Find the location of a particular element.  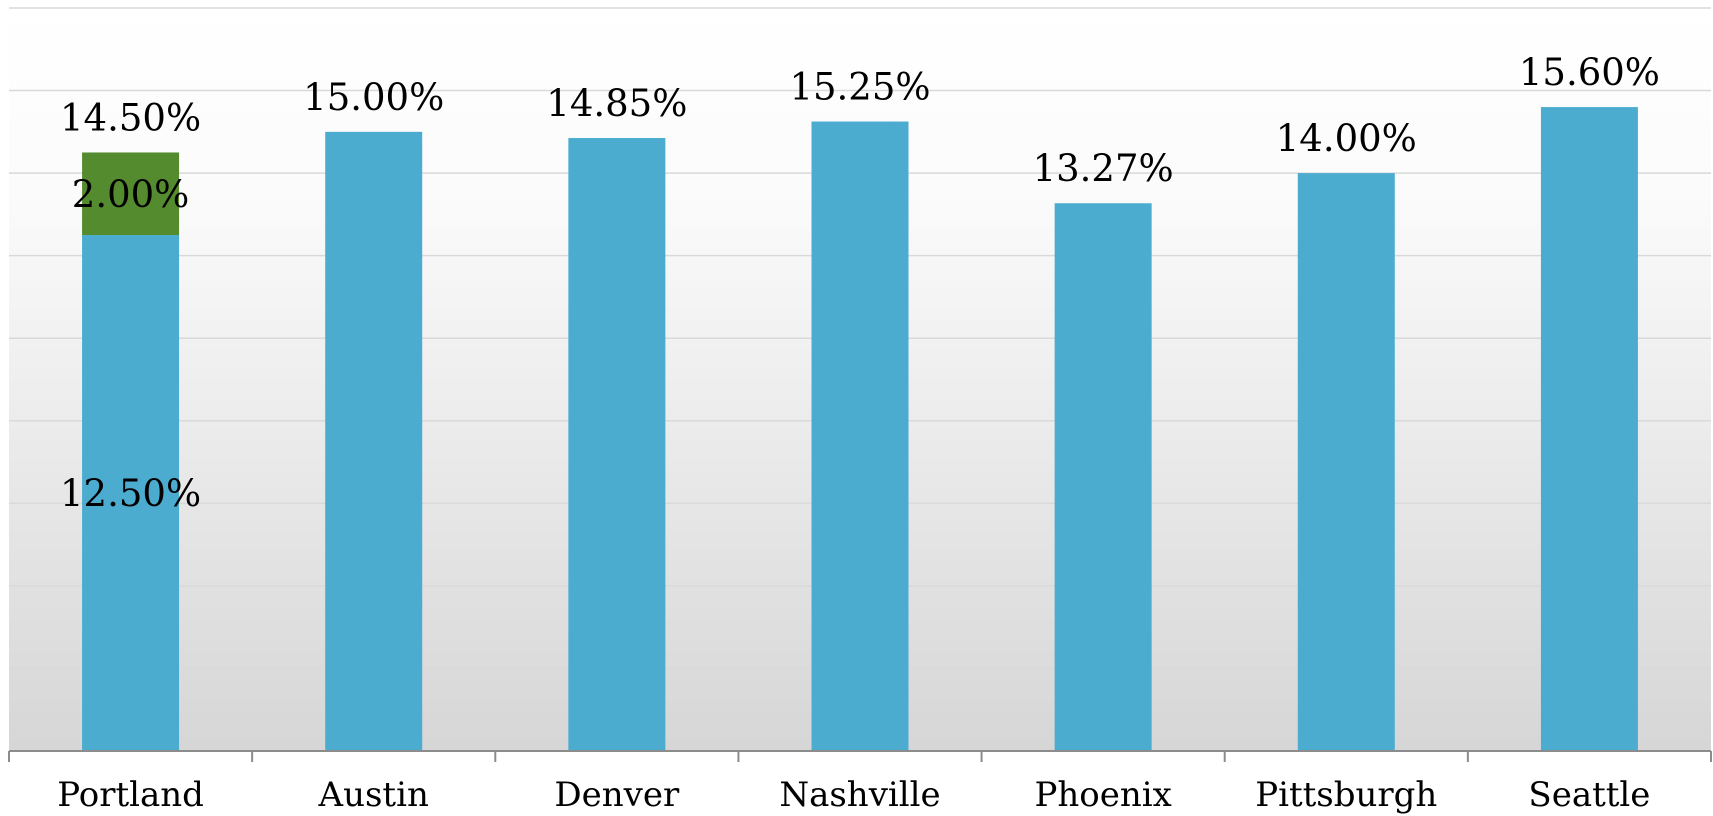

bar-phoenix-s0 is located at coordinates (1103, 477).